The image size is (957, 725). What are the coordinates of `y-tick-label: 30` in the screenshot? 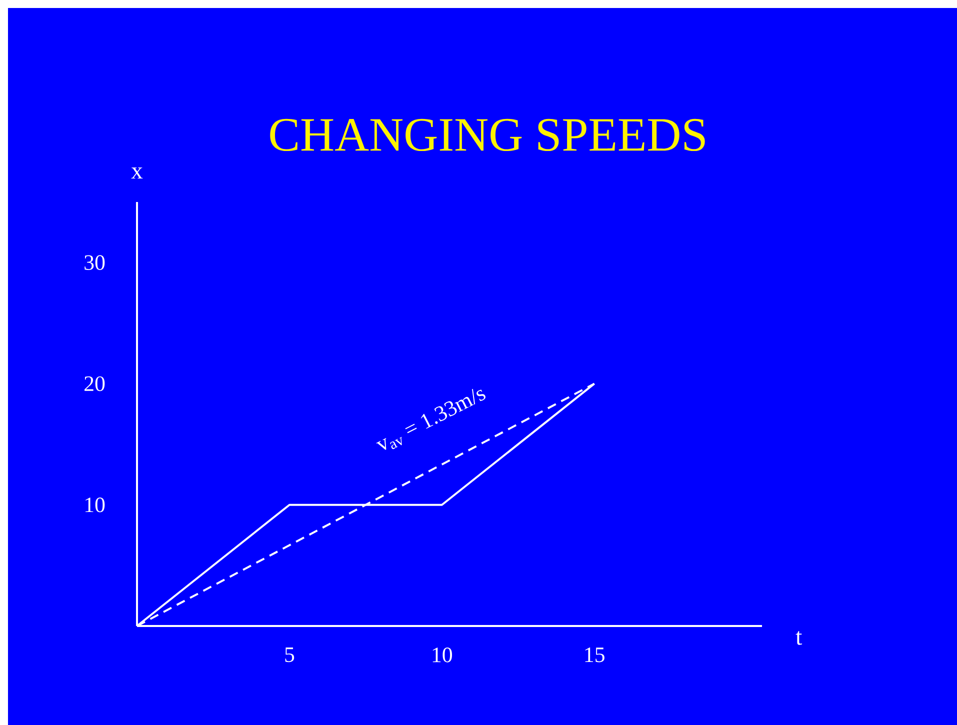 It's located at (94, 262).